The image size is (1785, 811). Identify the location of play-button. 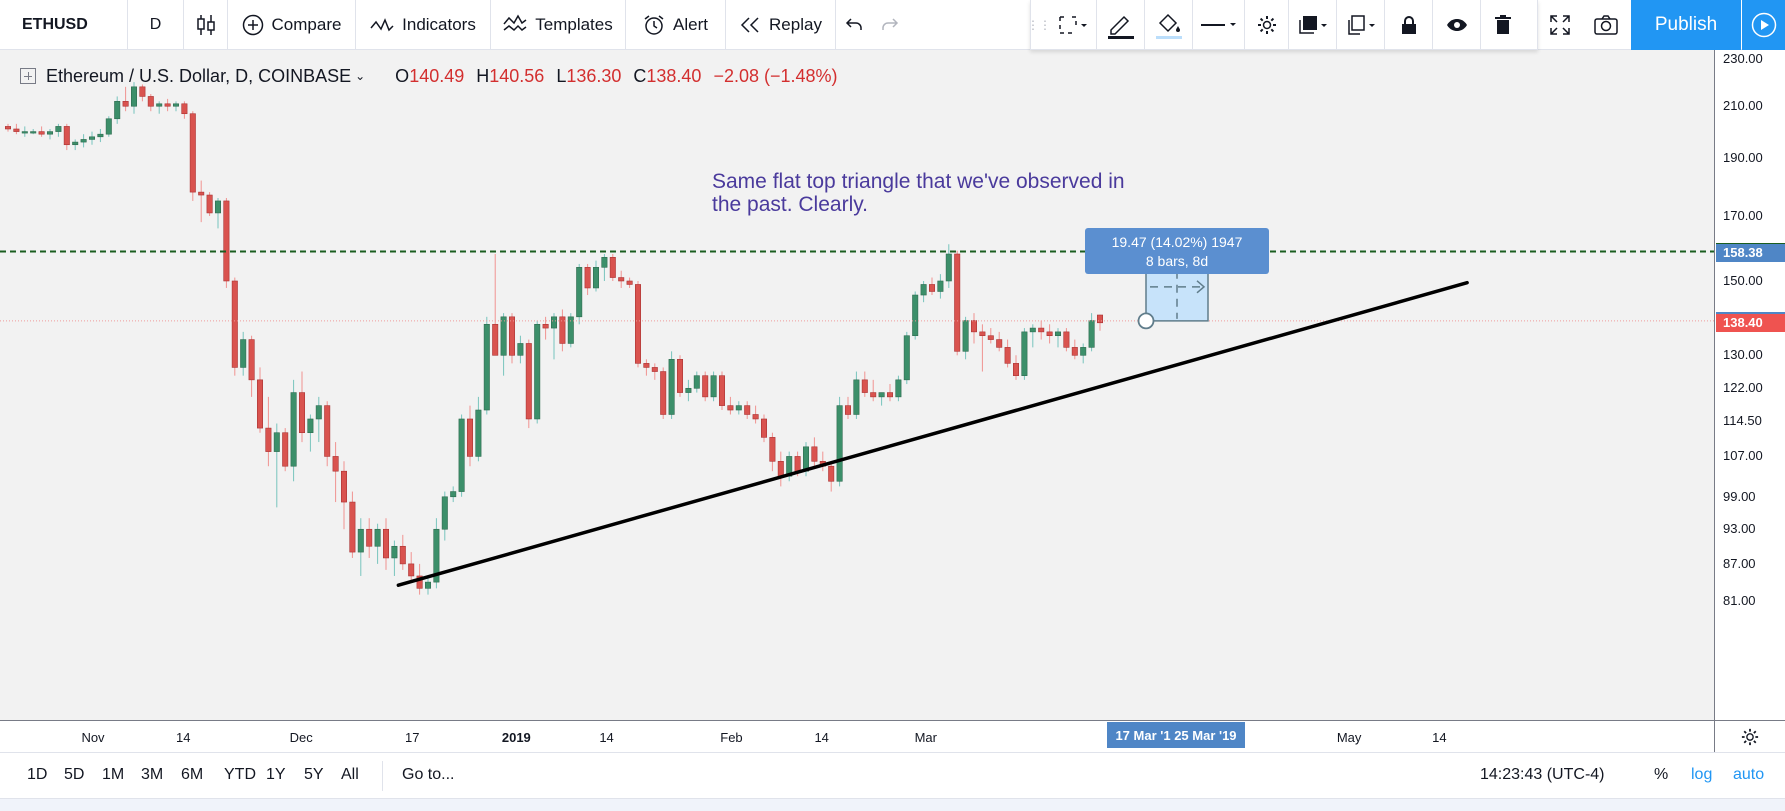
(1763, 25).